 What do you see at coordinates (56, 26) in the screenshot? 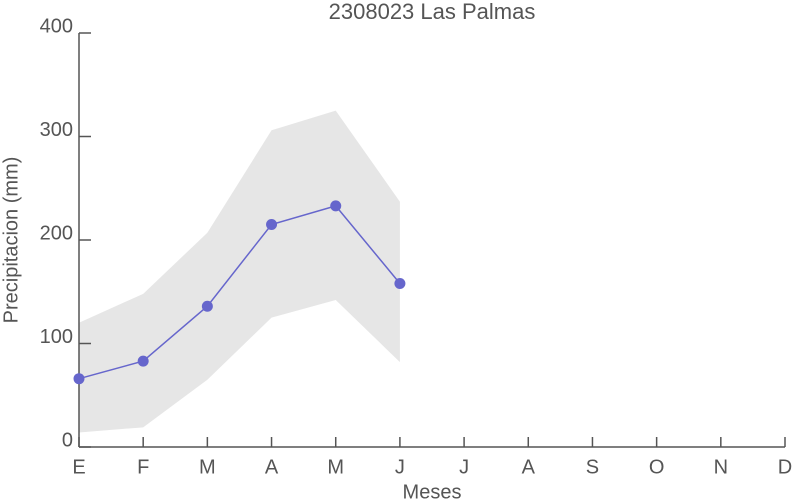
I see `y-tick-label: 400` at bounding box center [56, 26].